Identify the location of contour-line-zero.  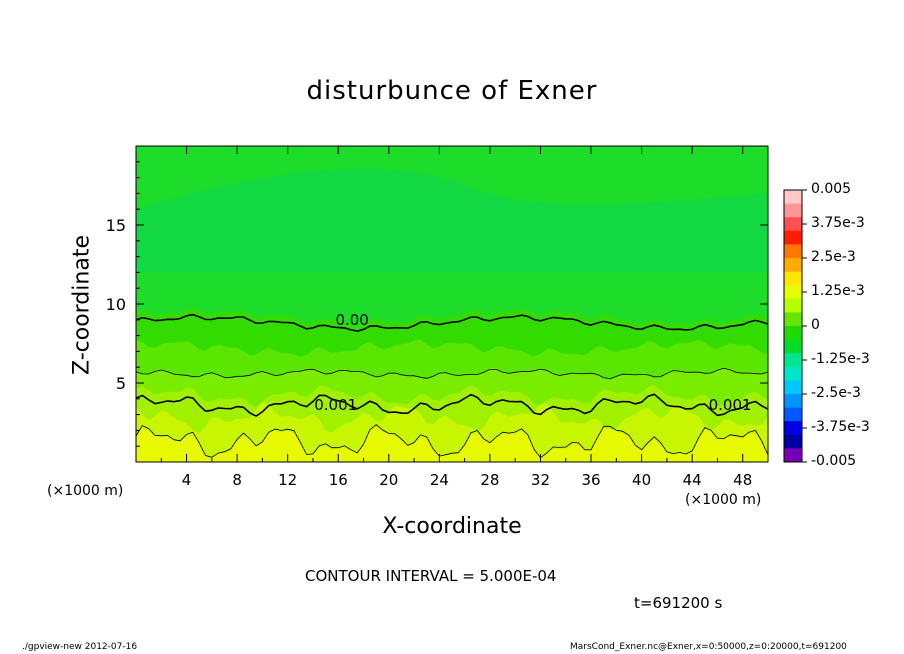
(452, 323).